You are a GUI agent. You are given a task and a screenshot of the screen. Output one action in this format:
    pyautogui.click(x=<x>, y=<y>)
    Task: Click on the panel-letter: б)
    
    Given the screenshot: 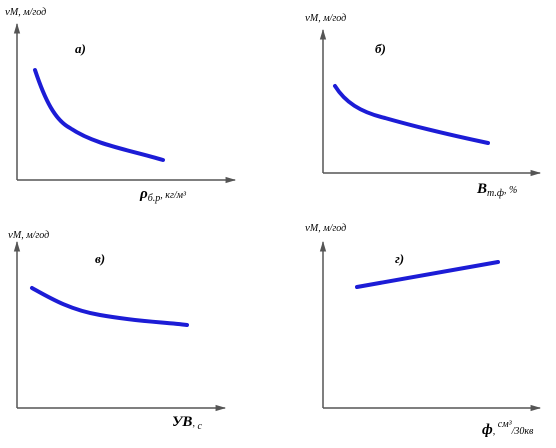 What is the action you would take?
    pyautogui.click(x=380, y=48)
    